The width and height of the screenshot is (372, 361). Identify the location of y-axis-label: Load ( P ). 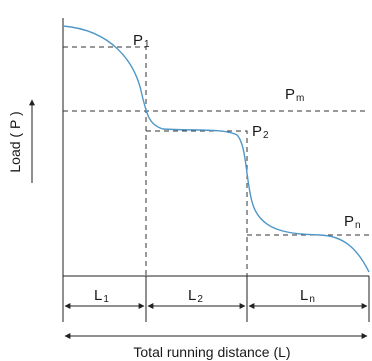
(15, 141).